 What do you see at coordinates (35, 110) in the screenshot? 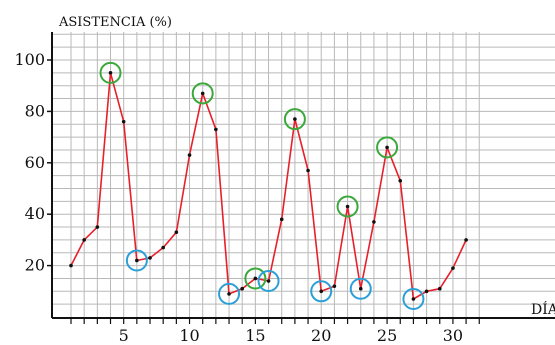
I see `y-tick-label: 80` at bounding box center [35, 110].